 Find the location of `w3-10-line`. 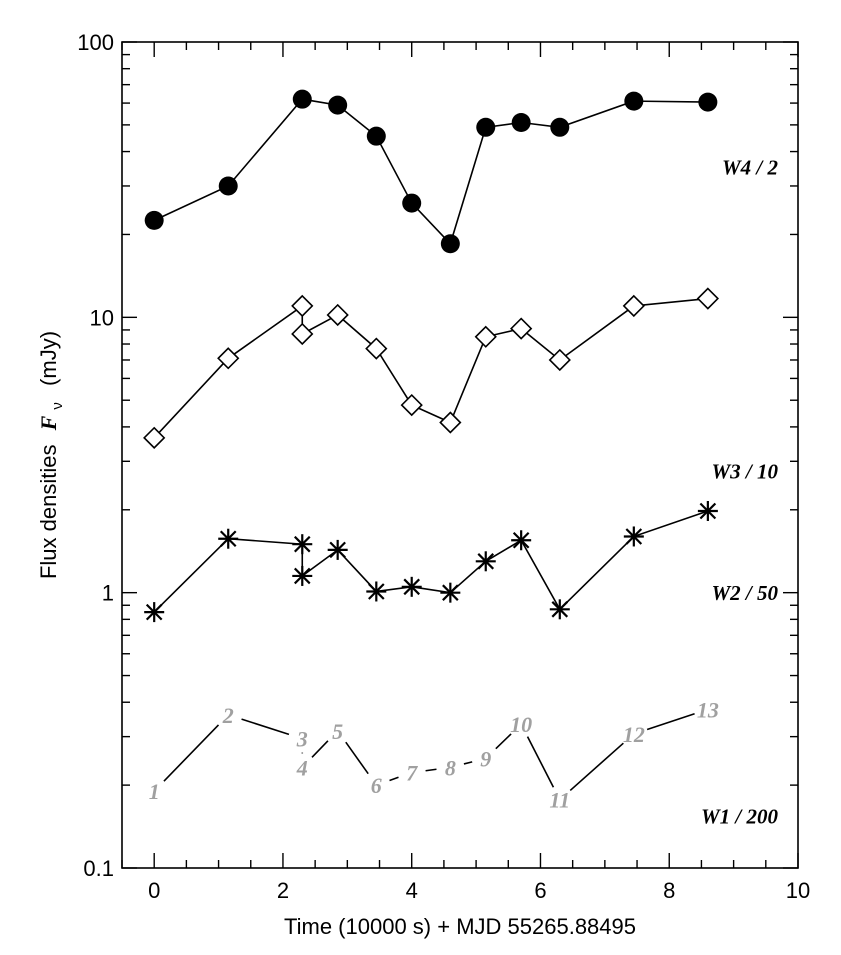

w3-10-line is located at coordinates (430, 368).